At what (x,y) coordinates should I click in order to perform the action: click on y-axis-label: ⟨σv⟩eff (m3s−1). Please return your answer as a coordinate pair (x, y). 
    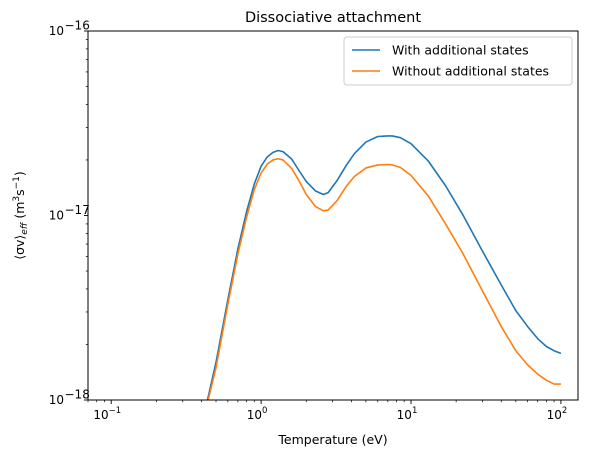
    Looking at the image, I should click on (21, 215).